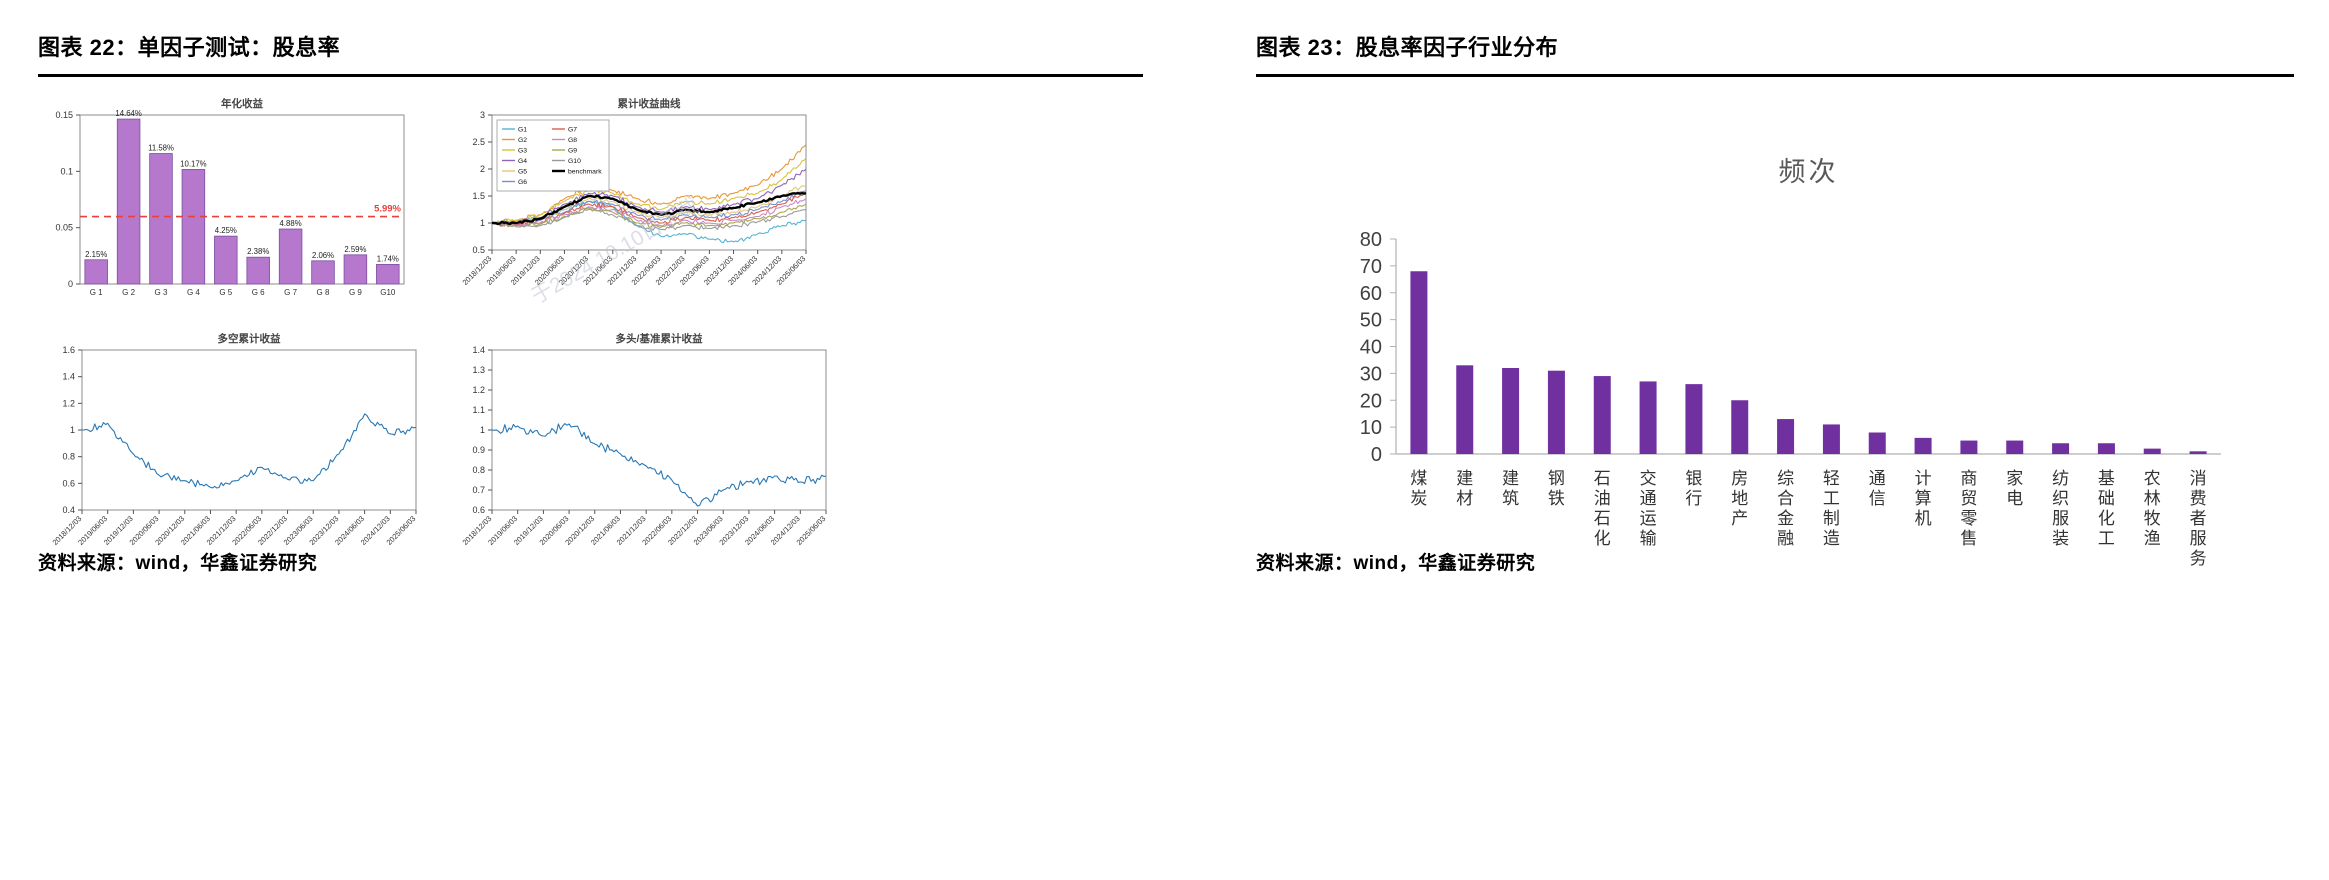  I want to click on svg-text: G4, so click(522, 161).